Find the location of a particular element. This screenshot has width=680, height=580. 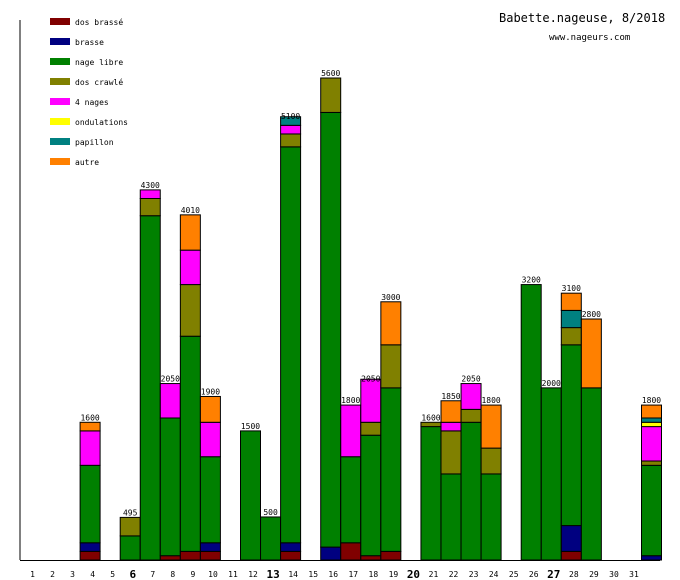

x-tick-24: 24 is located at coordinates (494, 574).